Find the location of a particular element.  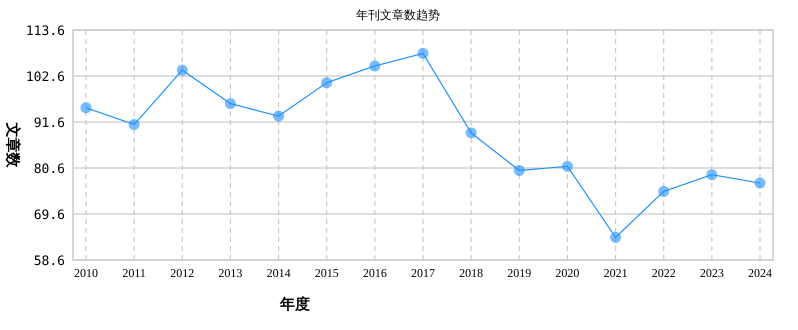

y-tick-label: 69.6 is located at coordinates (49, 215).